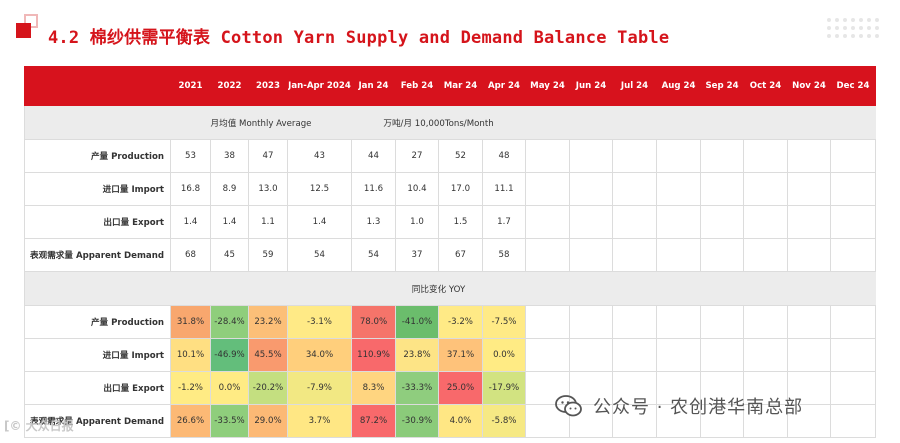 The width and height of the screenshot is (900, 443). I want to click on monthly-average-label: 月均值 Monthly Average, so click(261, 122).